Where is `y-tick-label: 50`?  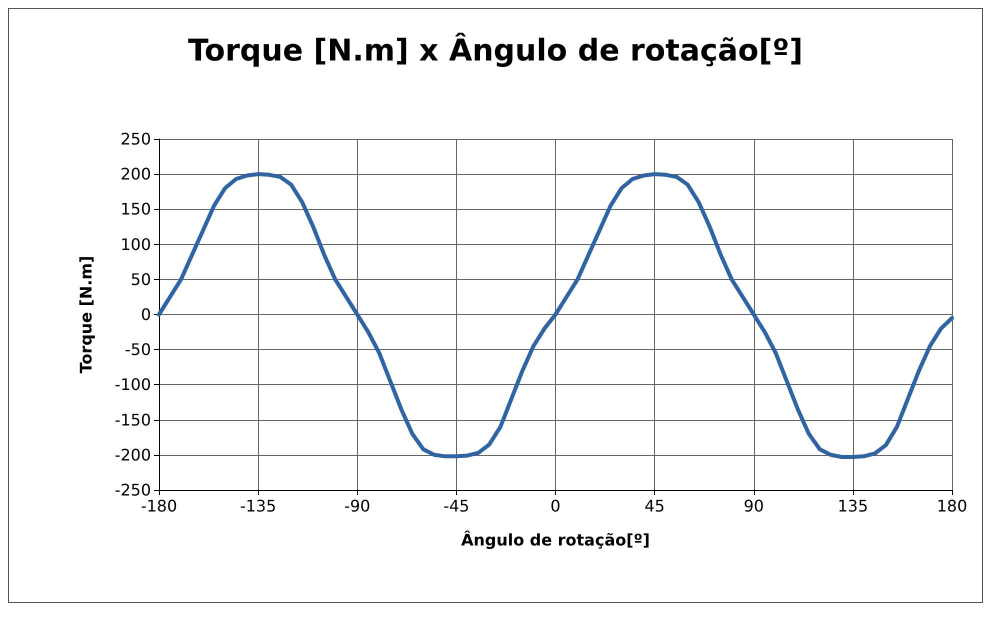
y-tick-label: 50 is located at coordinates (140, 279).